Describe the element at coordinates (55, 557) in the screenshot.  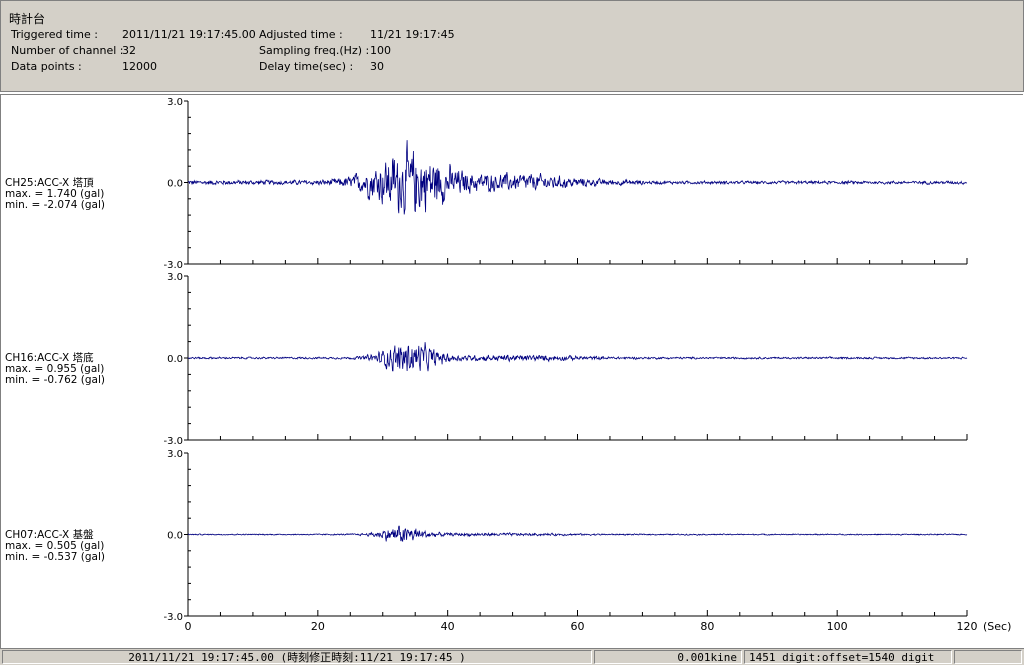
I see `channel-min: min. = -0.537 (gal)` at that location.